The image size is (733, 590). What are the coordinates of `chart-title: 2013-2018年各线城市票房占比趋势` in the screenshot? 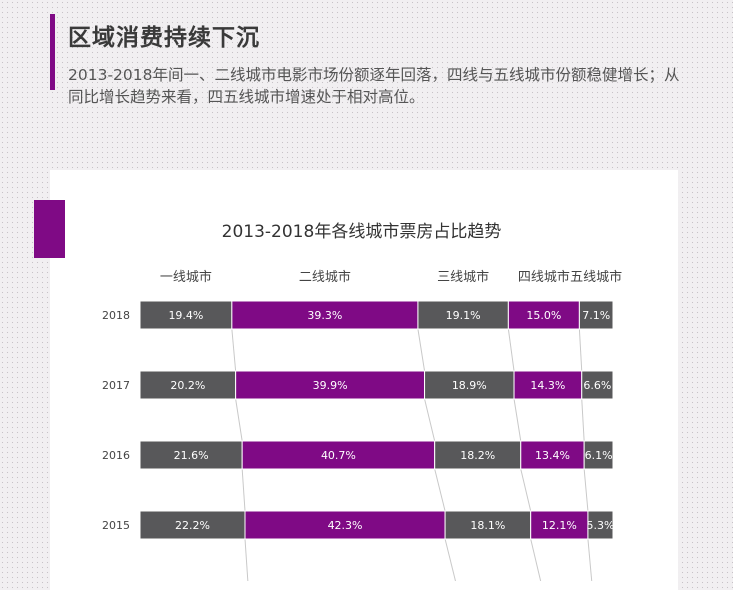 It's located at (361, 232).